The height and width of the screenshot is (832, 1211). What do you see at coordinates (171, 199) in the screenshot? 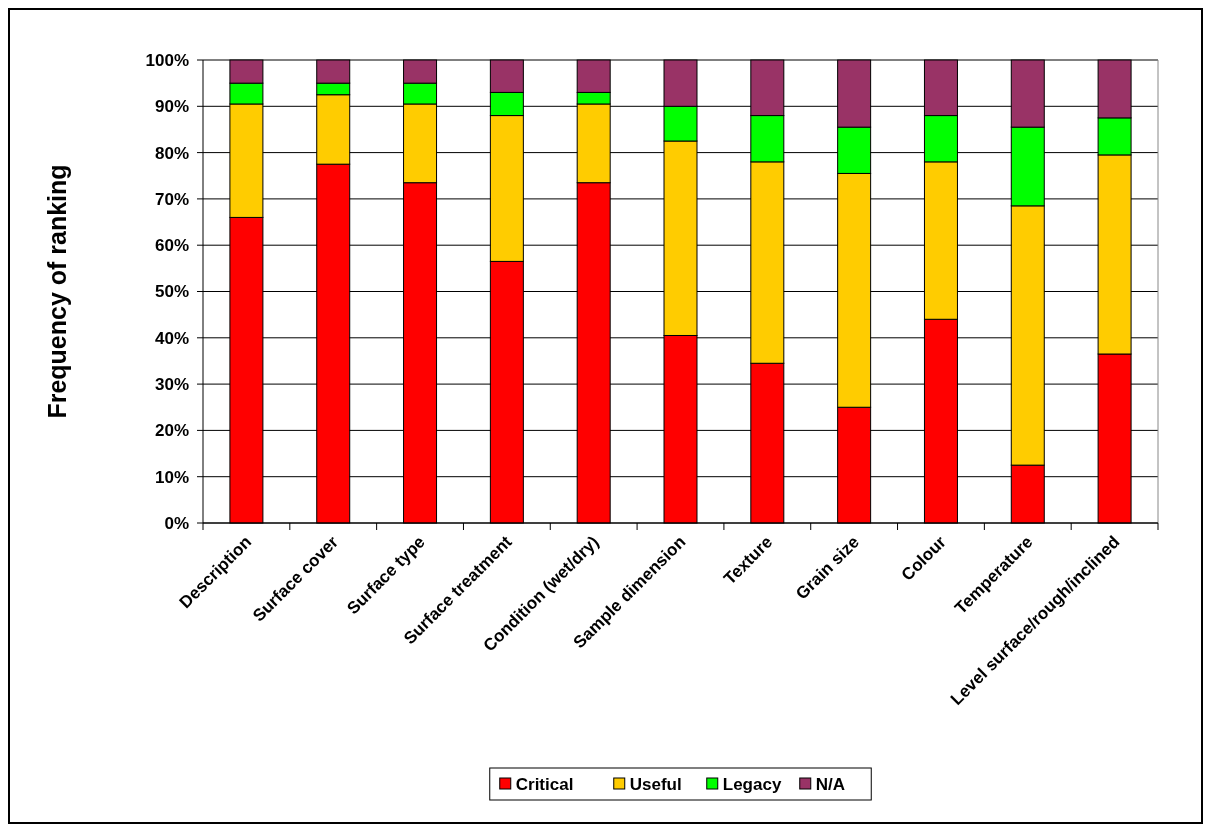
I see `y-tick-label: 70%` at bounding box center [171, 199].